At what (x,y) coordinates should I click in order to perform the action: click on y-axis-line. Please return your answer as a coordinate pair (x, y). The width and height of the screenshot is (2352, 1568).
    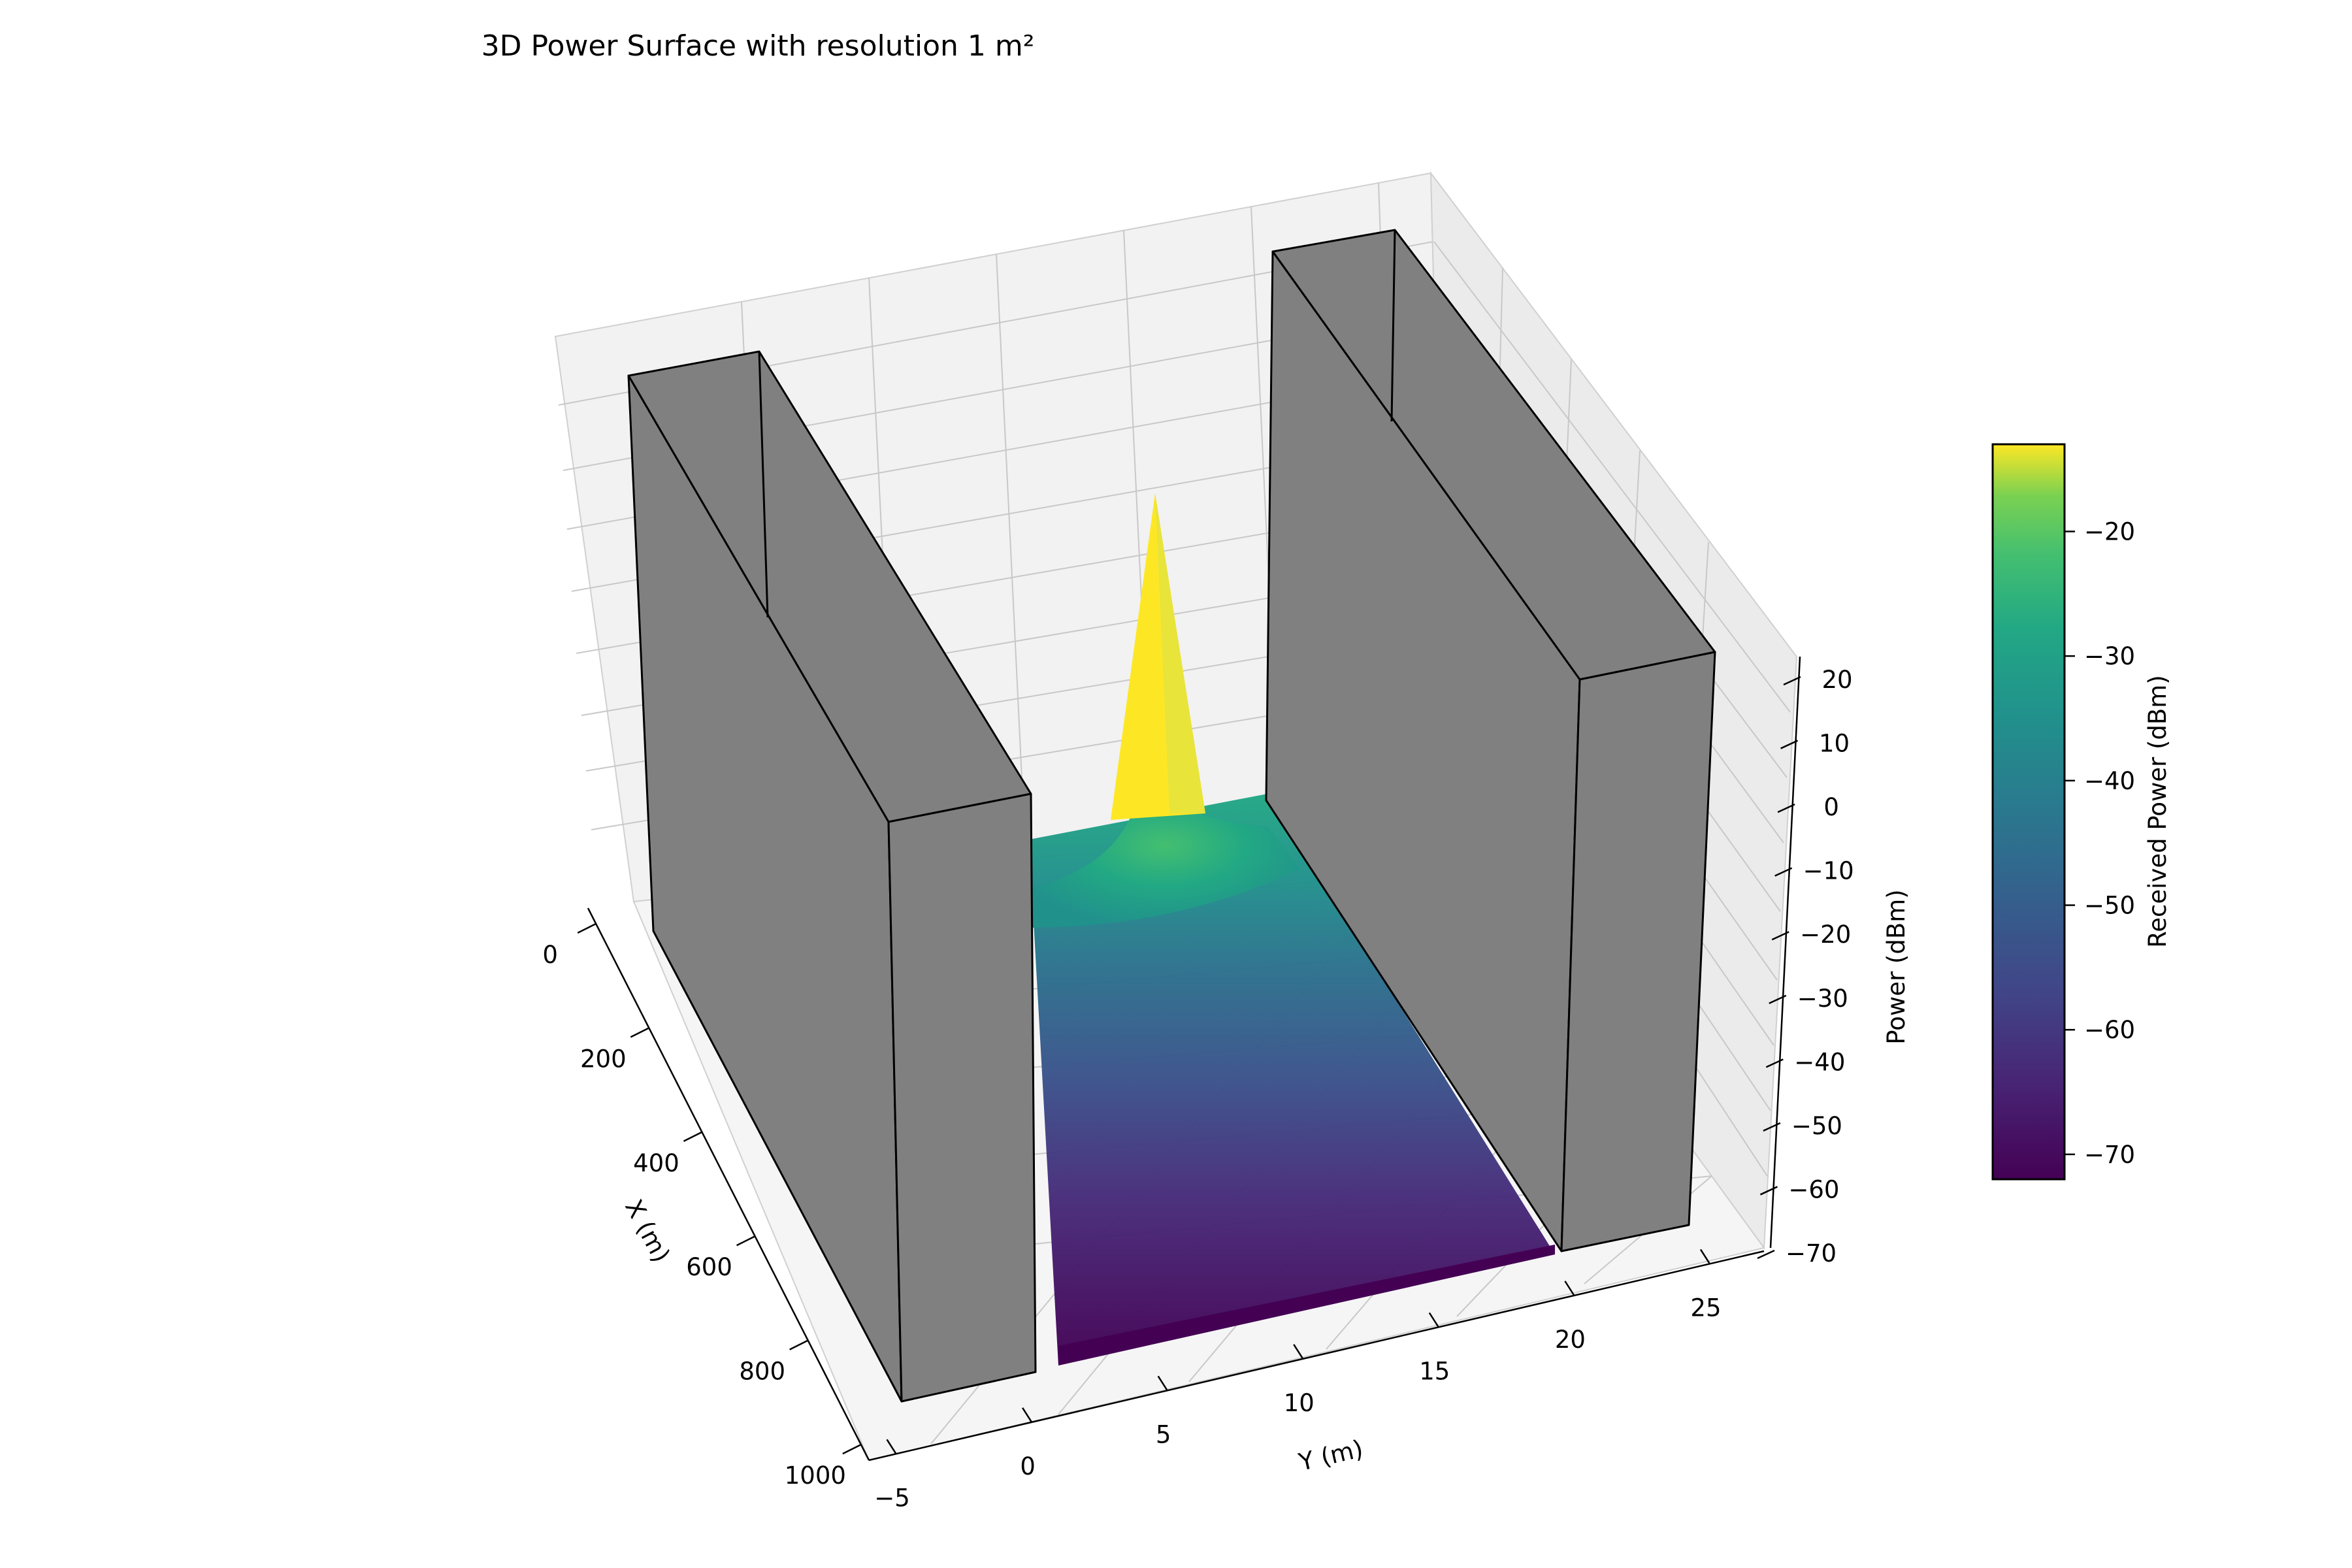
    Looking at the image, I should click on (1316, 1356).